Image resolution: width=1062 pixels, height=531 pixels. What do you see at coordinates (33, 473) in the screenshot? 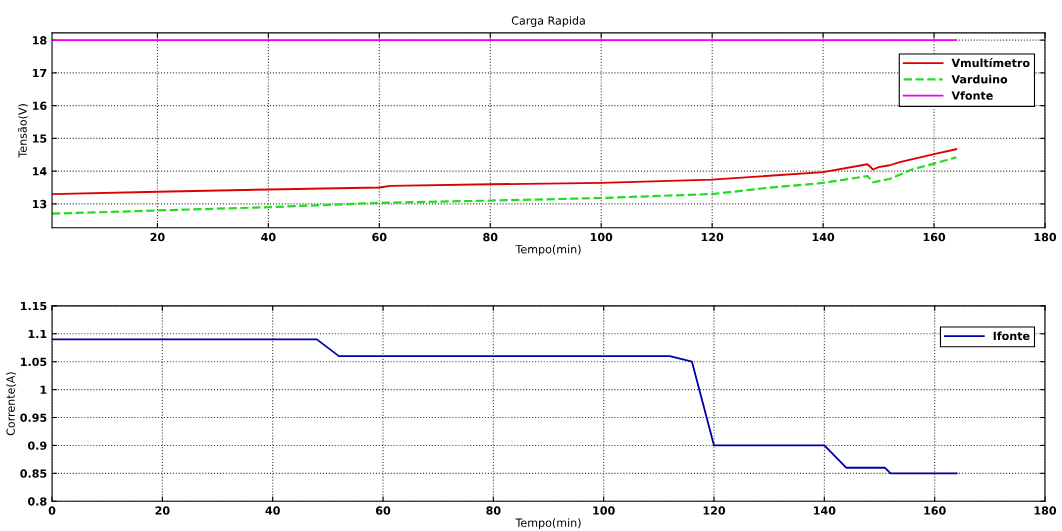
I see `y-tick-label: 0.85` at bounding box center [33, 473].